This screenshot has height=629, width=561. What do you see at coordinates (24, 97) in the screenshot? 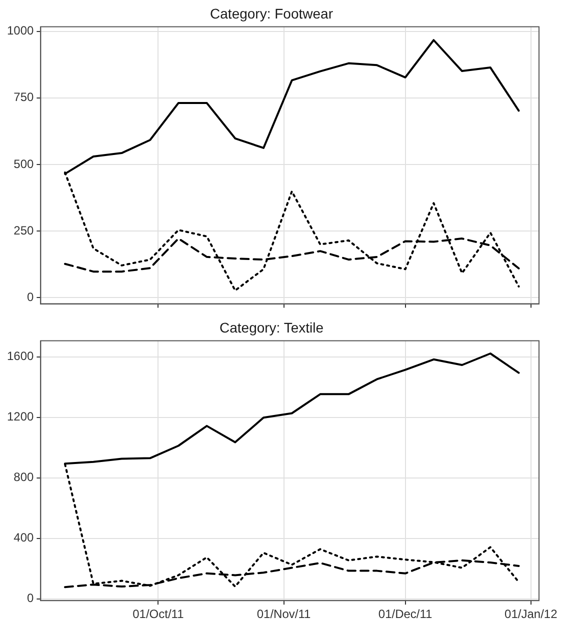
I see `y-tick-label: 750` at bounding box center [24, 97].